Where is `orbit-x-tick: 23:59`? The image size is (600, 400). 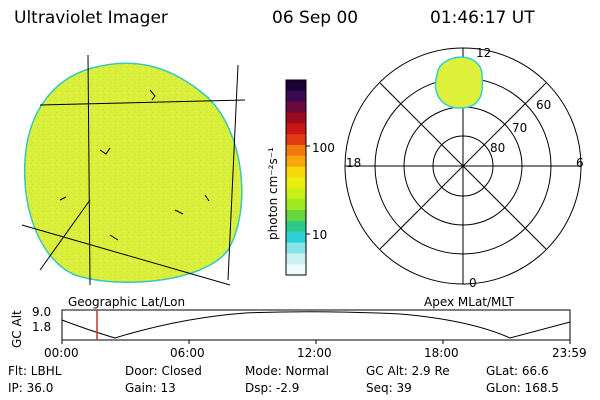
orbit-x-tick: 23:59 is located at coordinates (569, 353).